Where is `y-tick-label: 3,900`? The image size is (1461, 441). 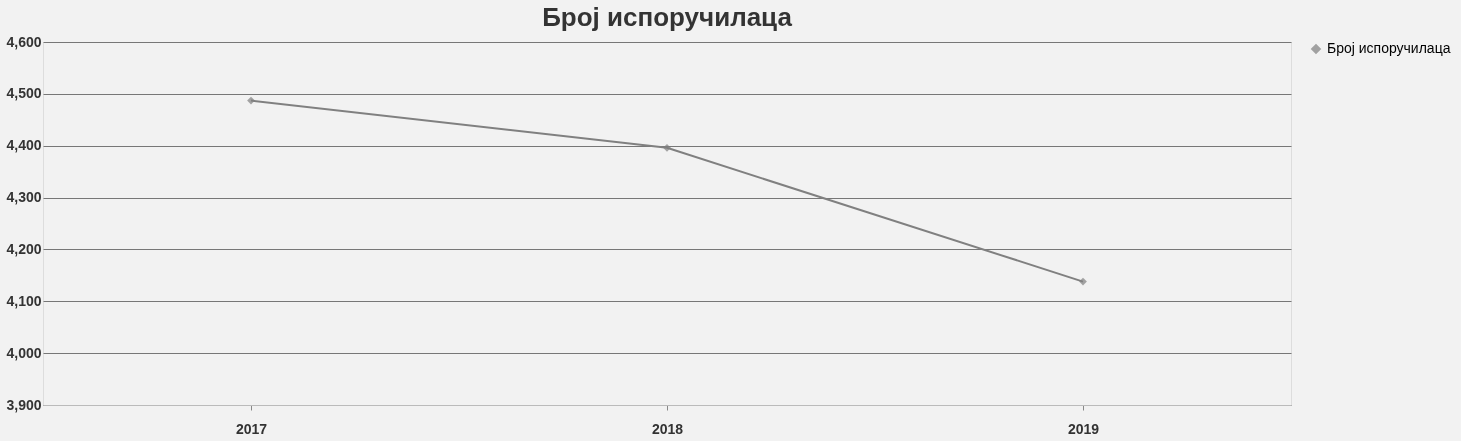
y-tick-label: 3,900 is located at coordinates (24, 404).